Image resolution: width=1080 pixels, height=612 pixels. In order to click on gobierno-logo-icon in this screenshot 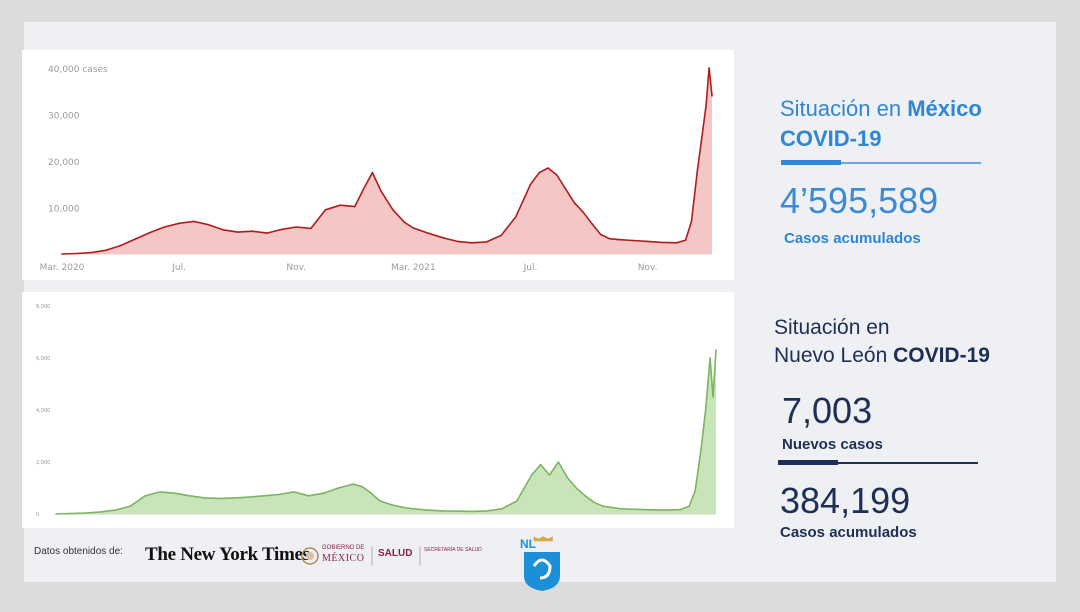, I will do `click(361, 556)`.